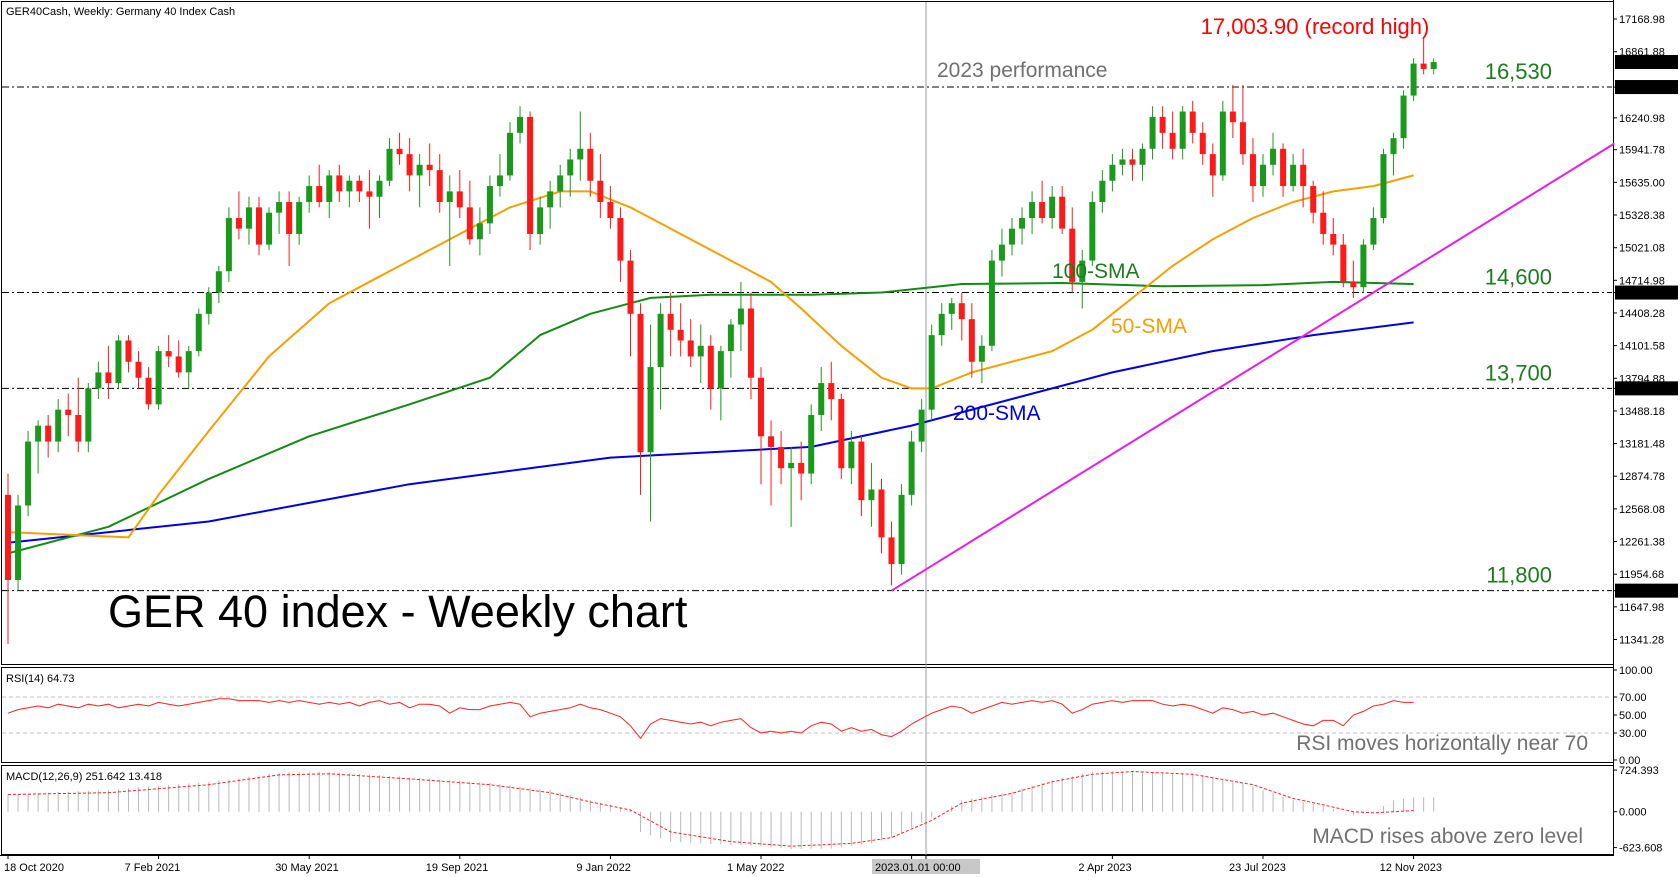  What do you see at coordinates (1022, 70) in the screenshot?
I see `performance-label: 2023 performance` at bounding box center [1022, 70].